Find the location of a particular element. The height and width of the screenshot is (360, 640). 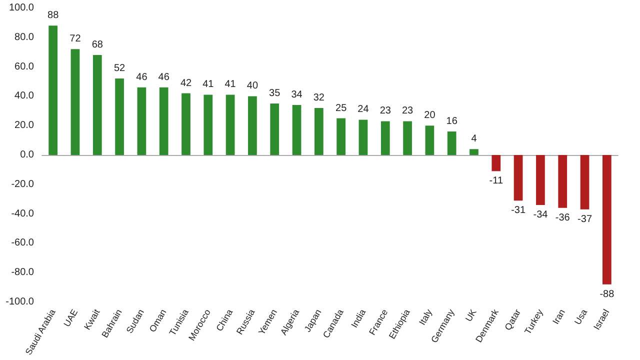

data-label: 35 is located at coordinates (275, 94).